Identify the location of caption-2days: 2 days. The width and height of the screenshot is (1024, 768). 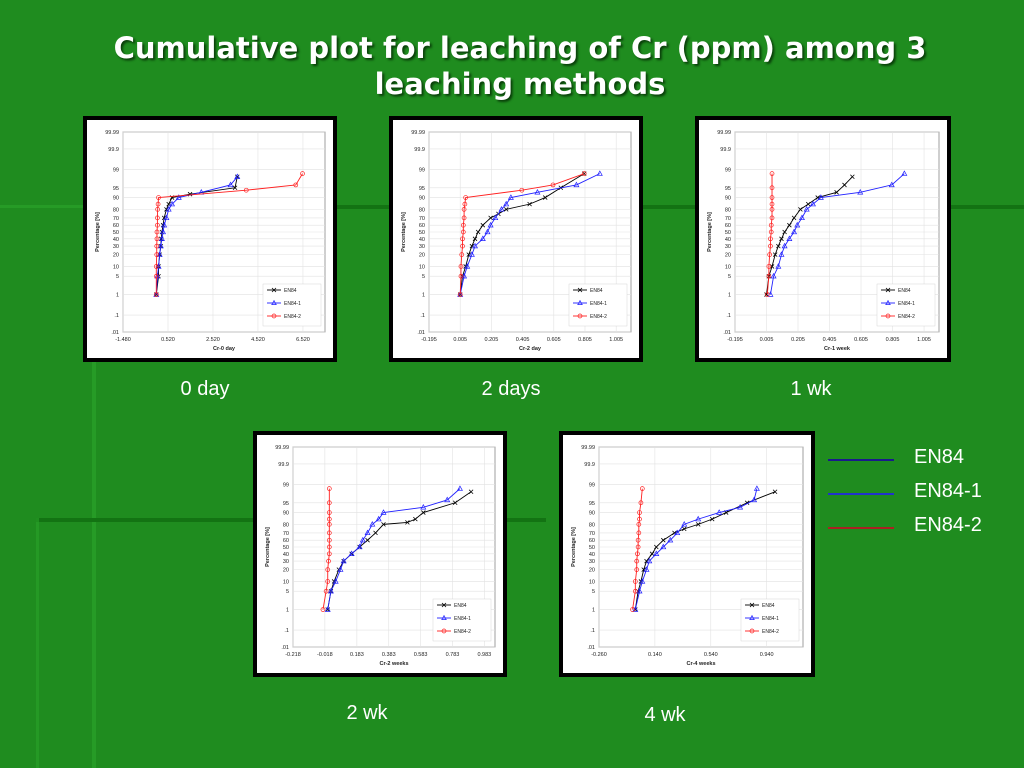
(511, 389).